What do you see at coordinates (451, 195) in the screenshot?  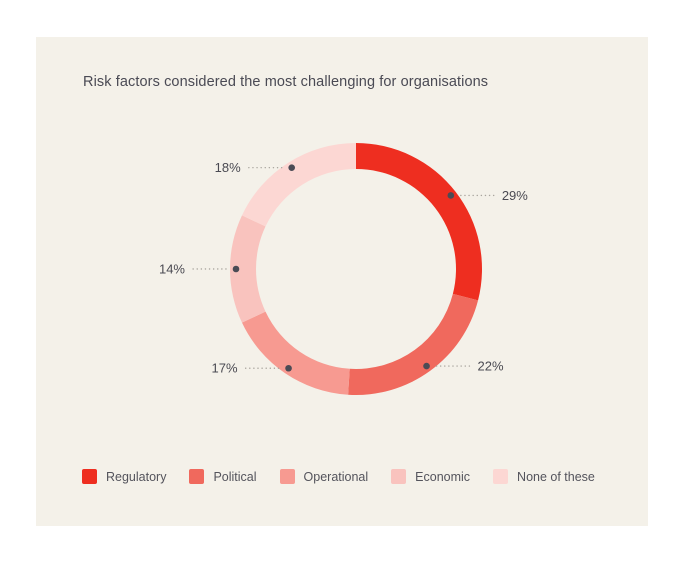 I see `label-dot-regulatory` at bounding box center [451, 195].